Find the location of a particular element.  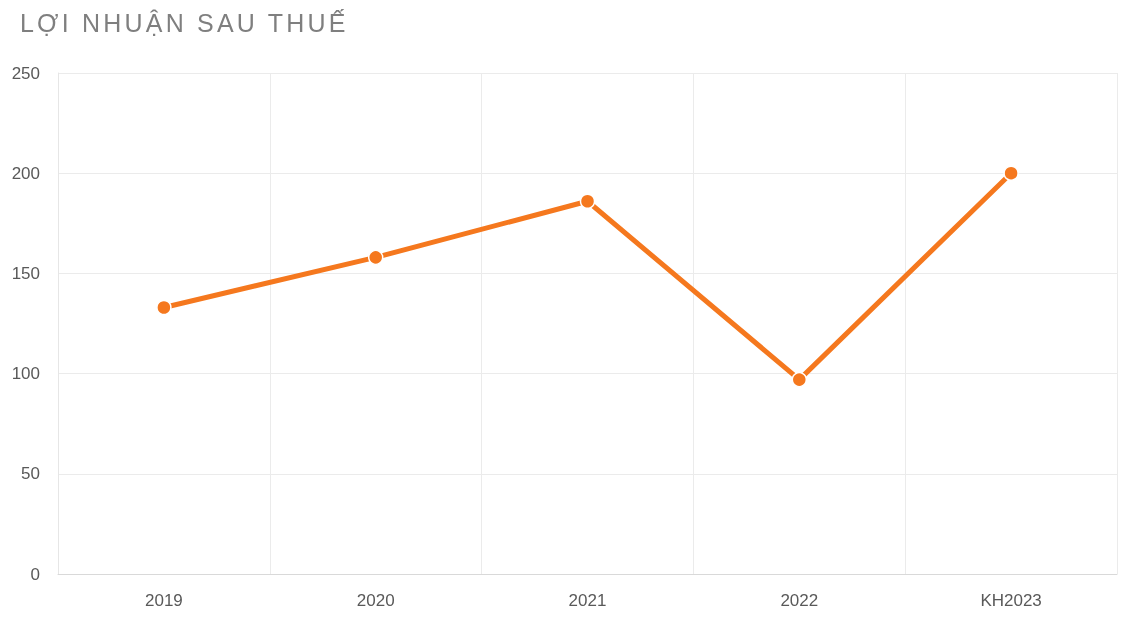

y-tick-label: 50 is located at coordinates (30, 474).